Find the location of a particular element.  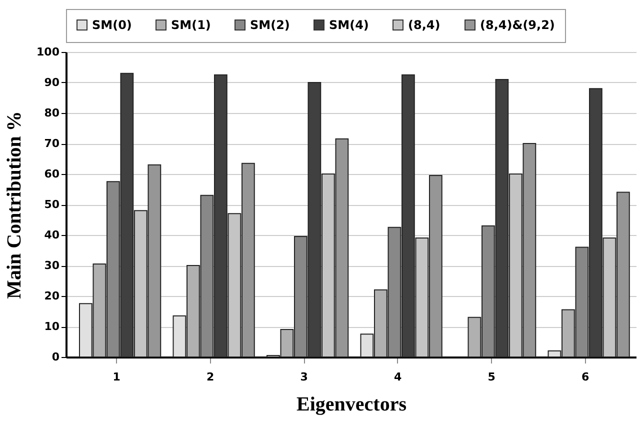

y-tick-label: 30 is located at coordinates (52, 265).